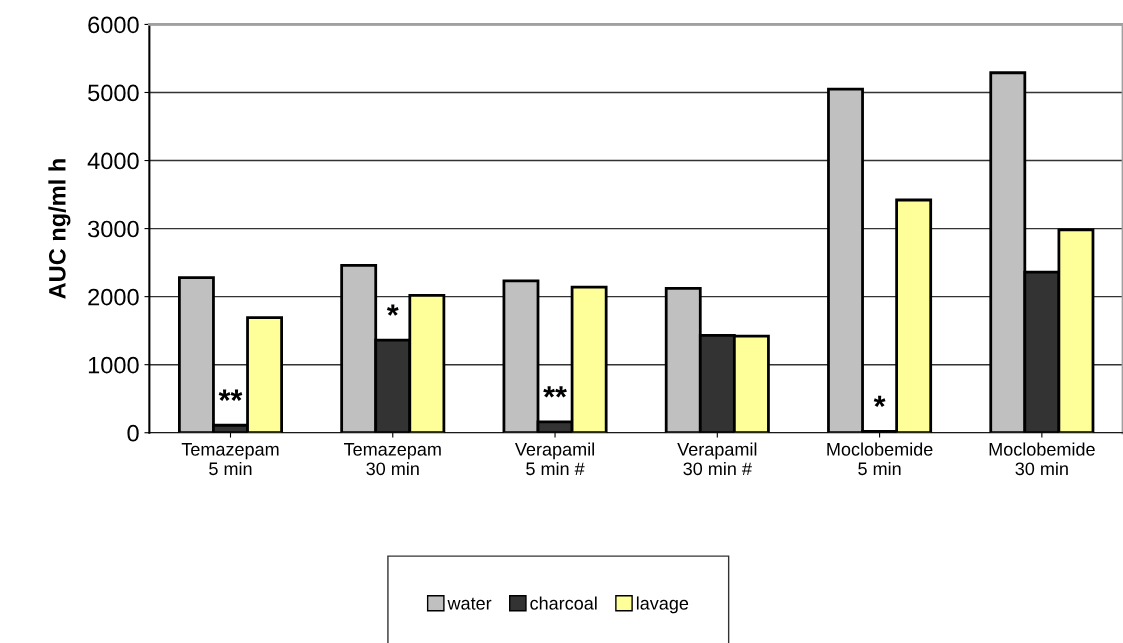 This screenshot has width=1123, height=643. Describe the element at coordinates (469, 603) in the screenshot. I see `legend-label: water` at that location.